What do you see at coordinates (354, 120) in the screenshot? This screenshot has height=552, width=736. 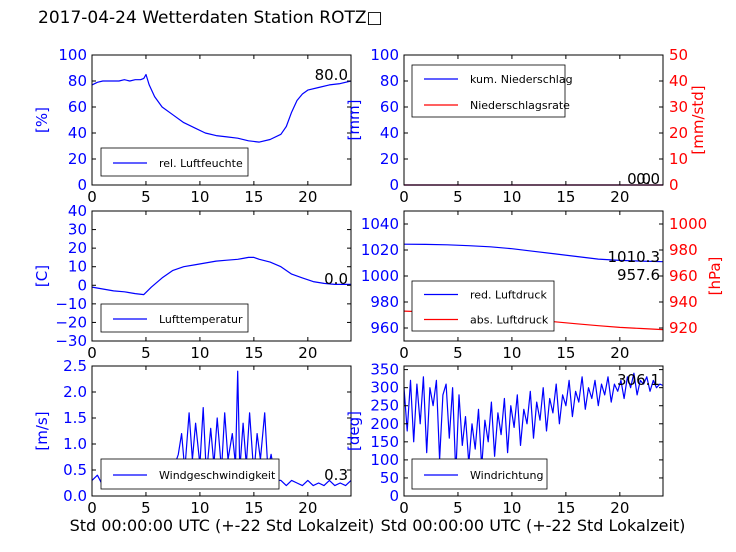 I see `y-axis-label: [mm]` at bounding box center [354, 120].